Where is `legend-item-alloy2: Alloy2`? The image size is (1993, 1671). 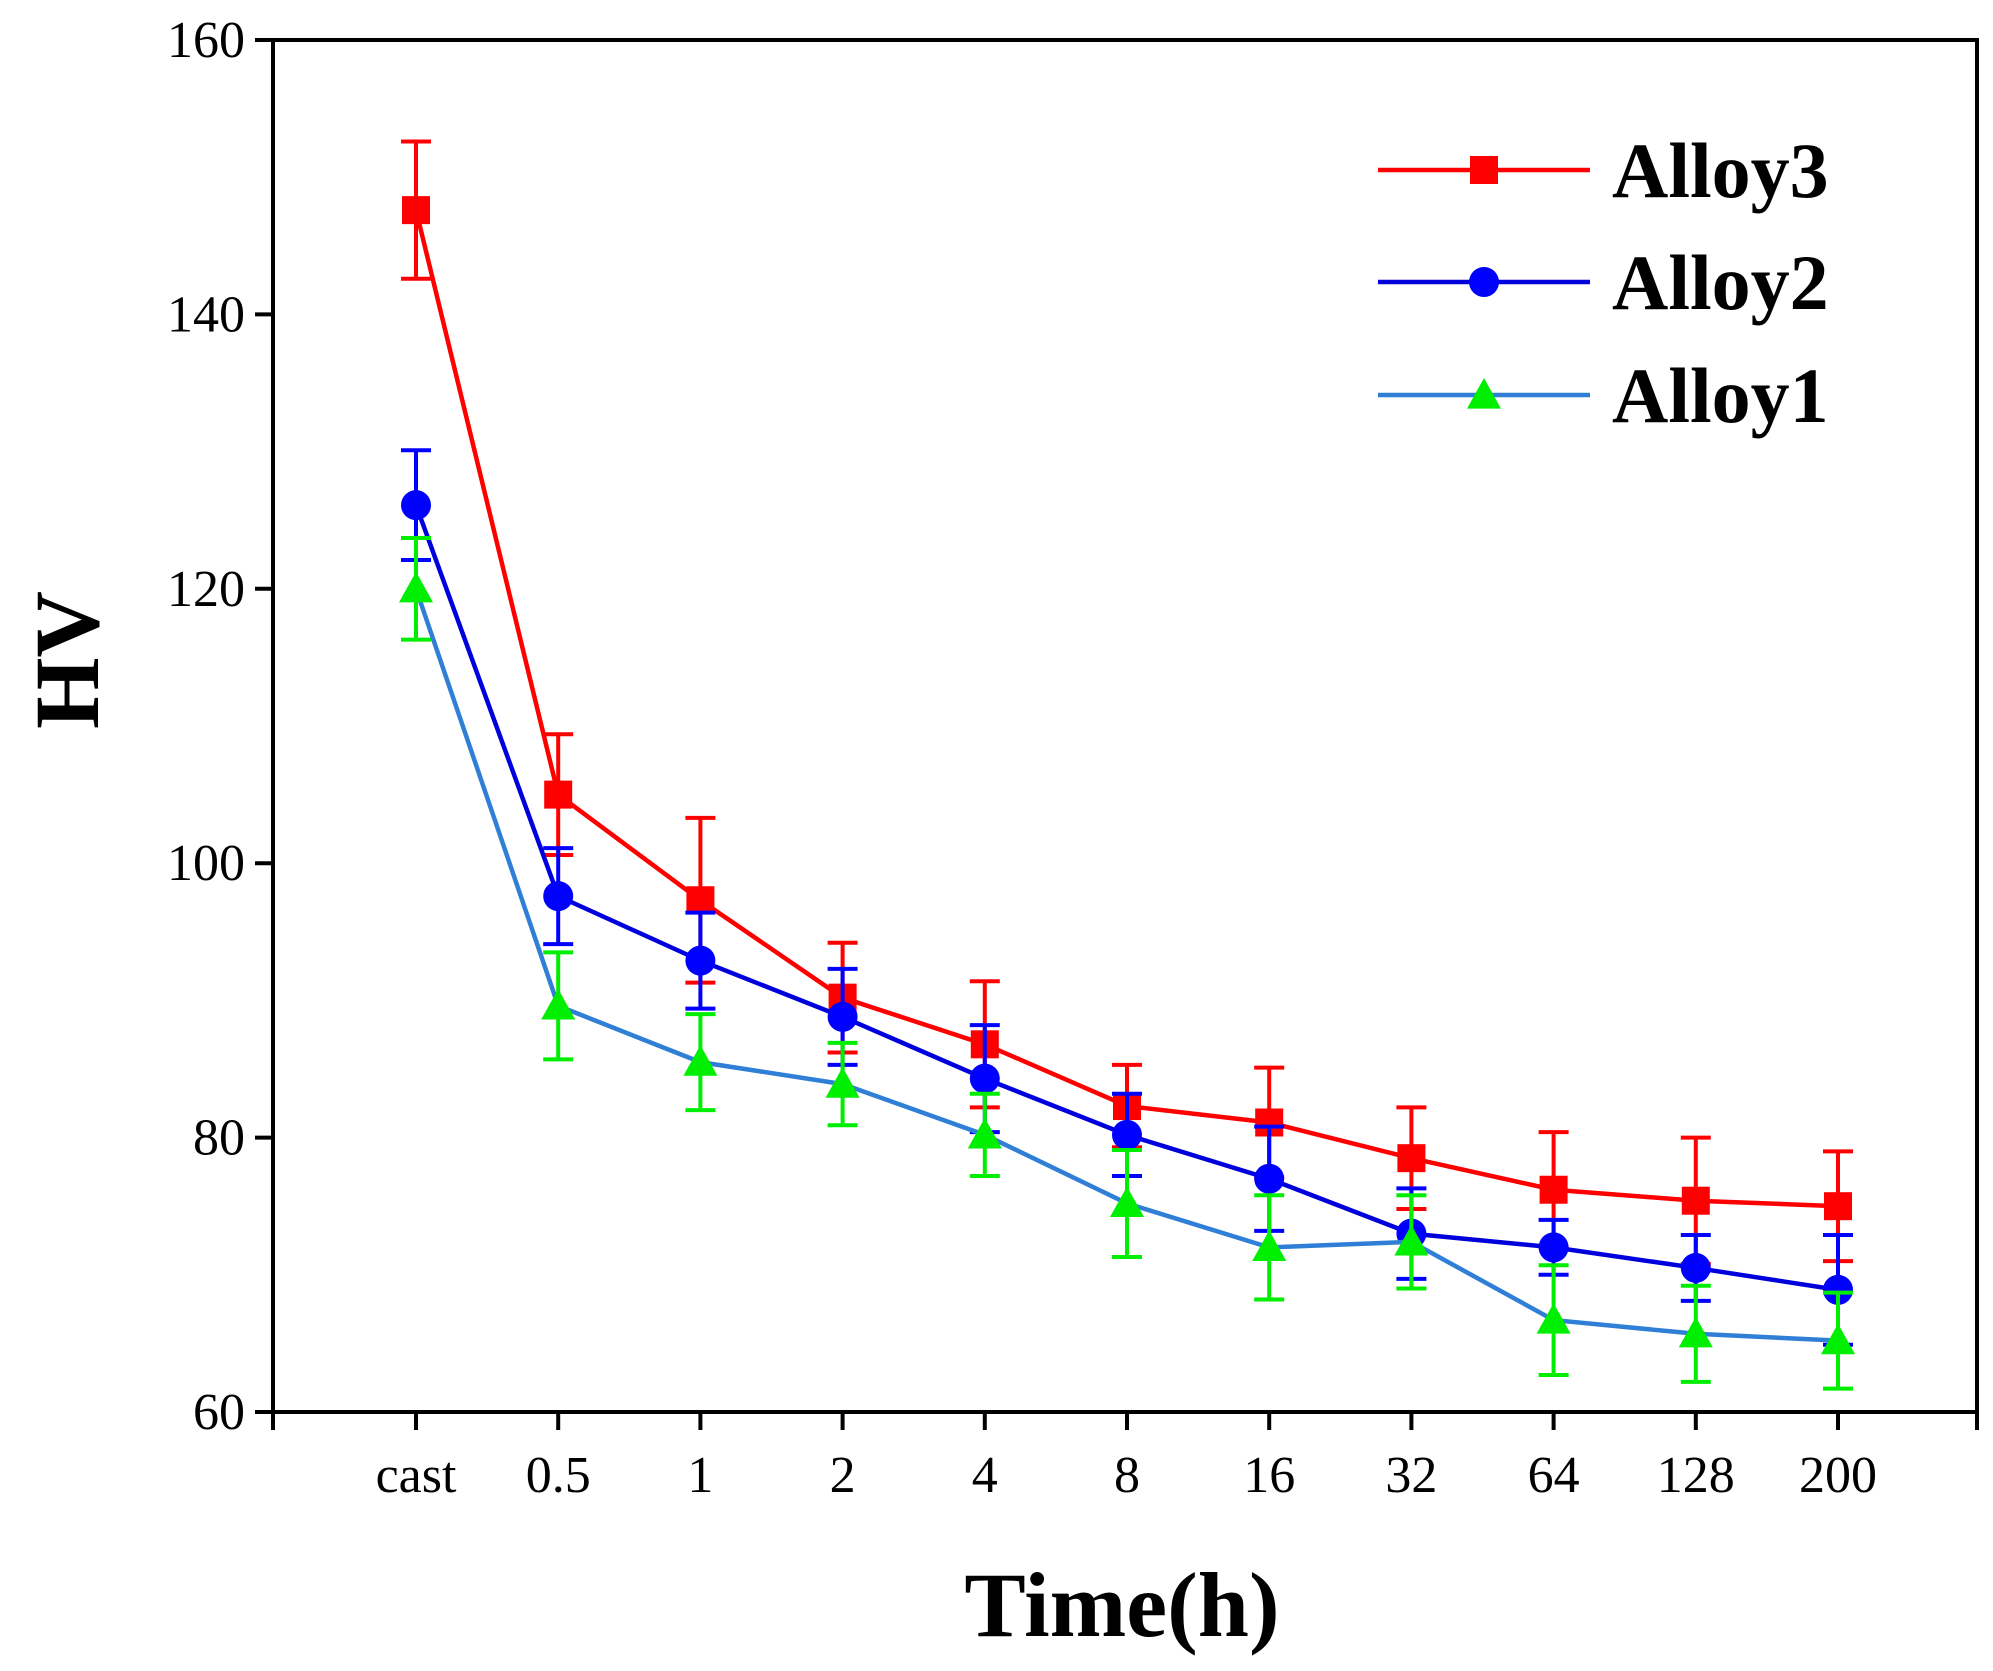
legend-item-alloy2: Alloy2 is located at coordinates (1603, 282).